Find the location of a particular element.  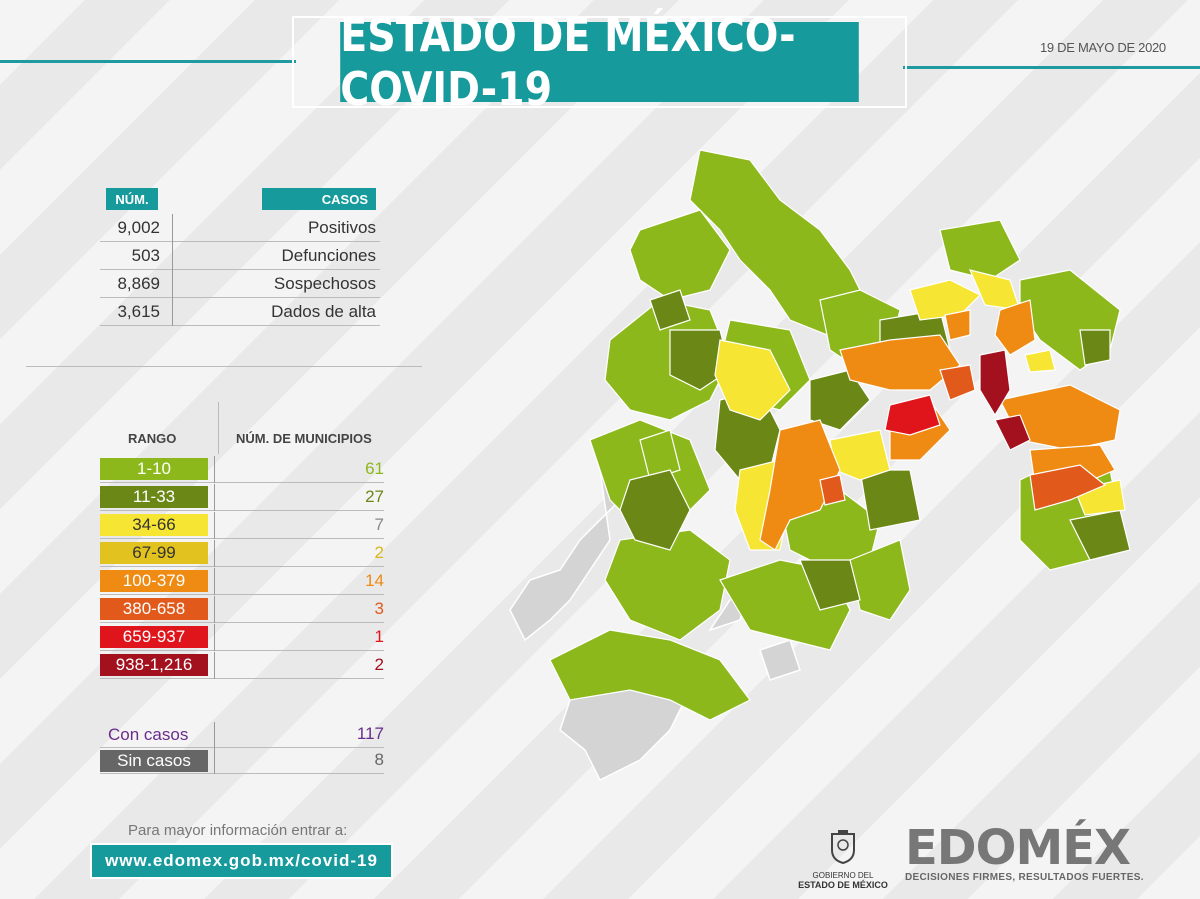

sin-casos-row: Sin casos 8 is located at coordinates (242, 761).